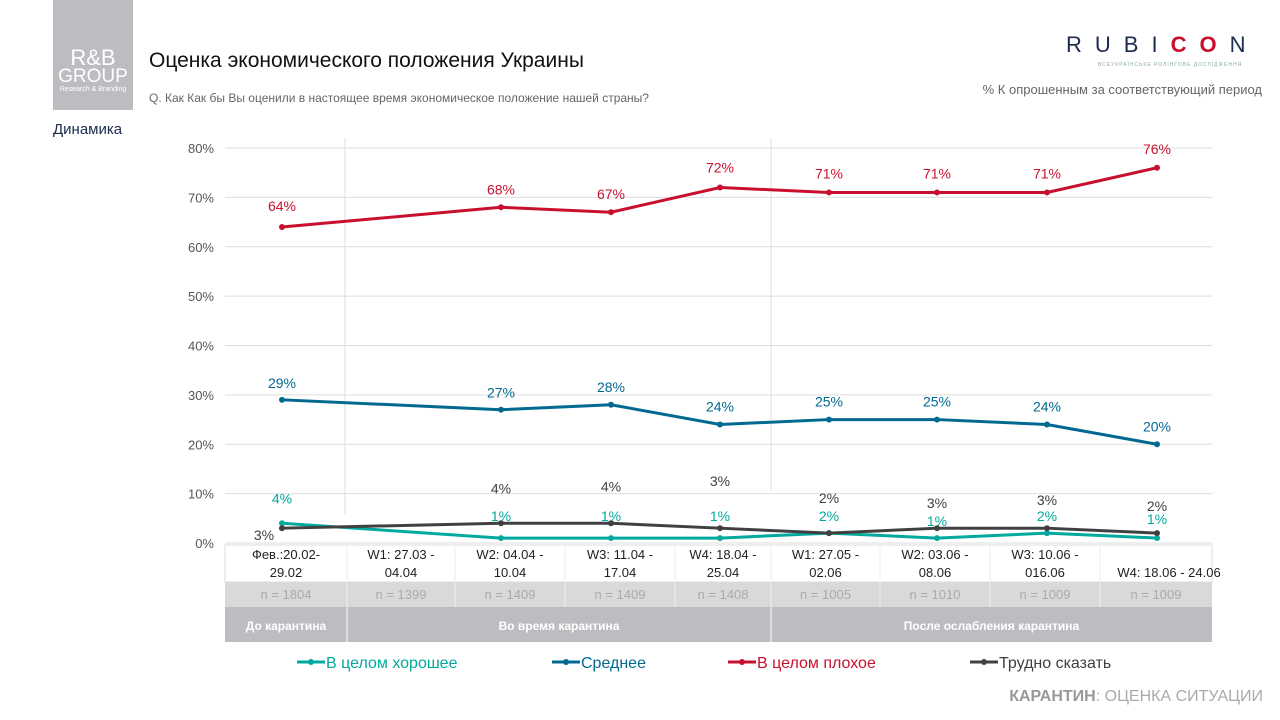 Image resolution: width=1280 pixels, height=720 pixels. I want to click on data-label: 68%, so click(501, 189).